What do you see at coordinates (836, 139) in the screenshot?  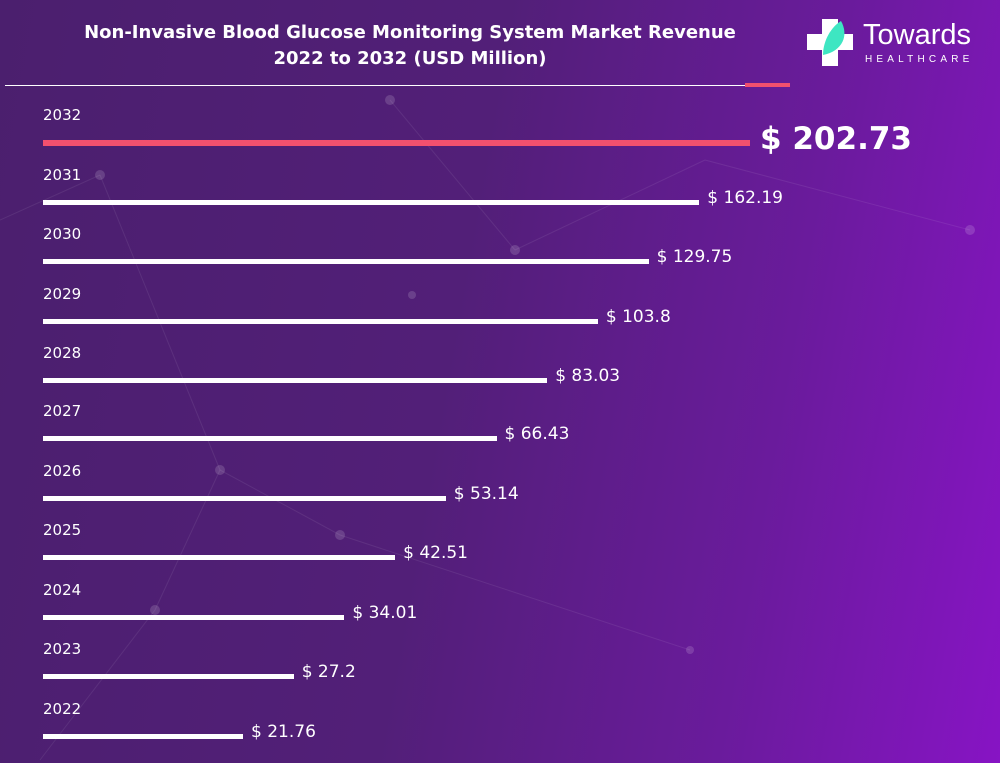 I see `value-label: $ 202.73` at bounding box center [836, 139].